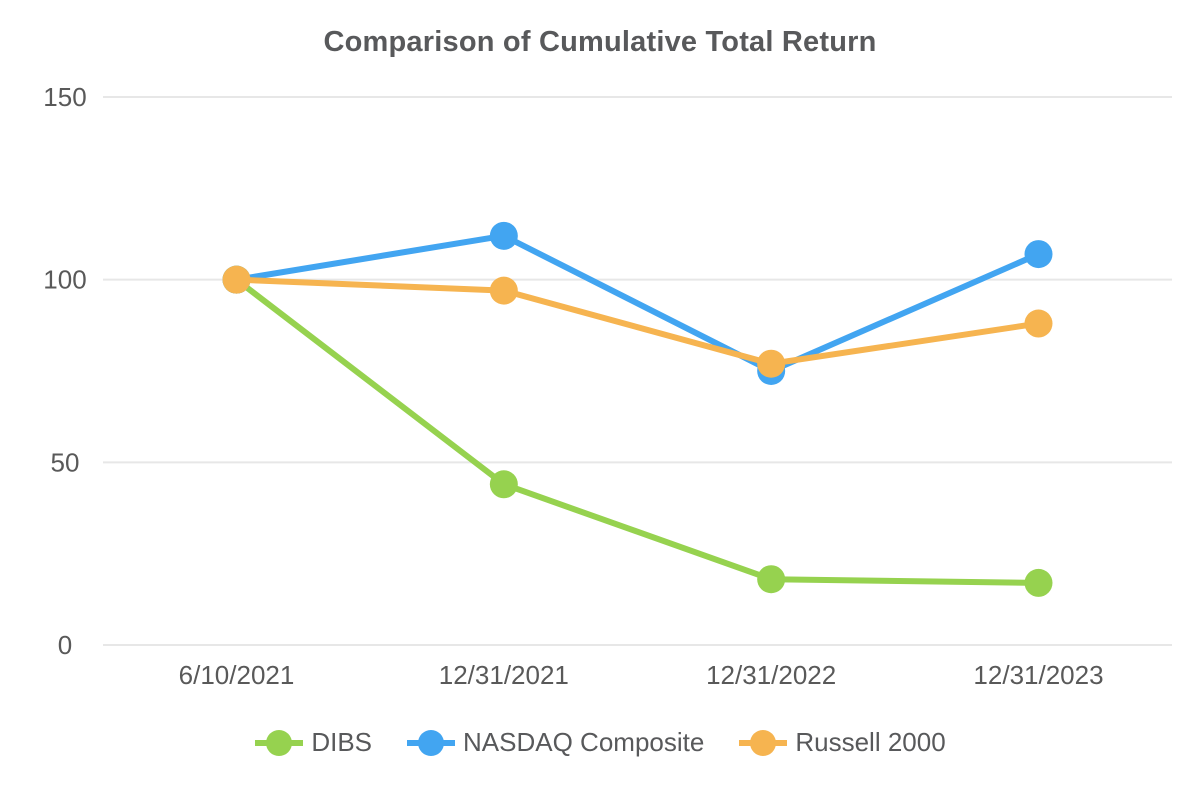 The image size is (1200, 800). I want to click on x-axis-tick-label-1: 6/10/2021, so click(237, 675).